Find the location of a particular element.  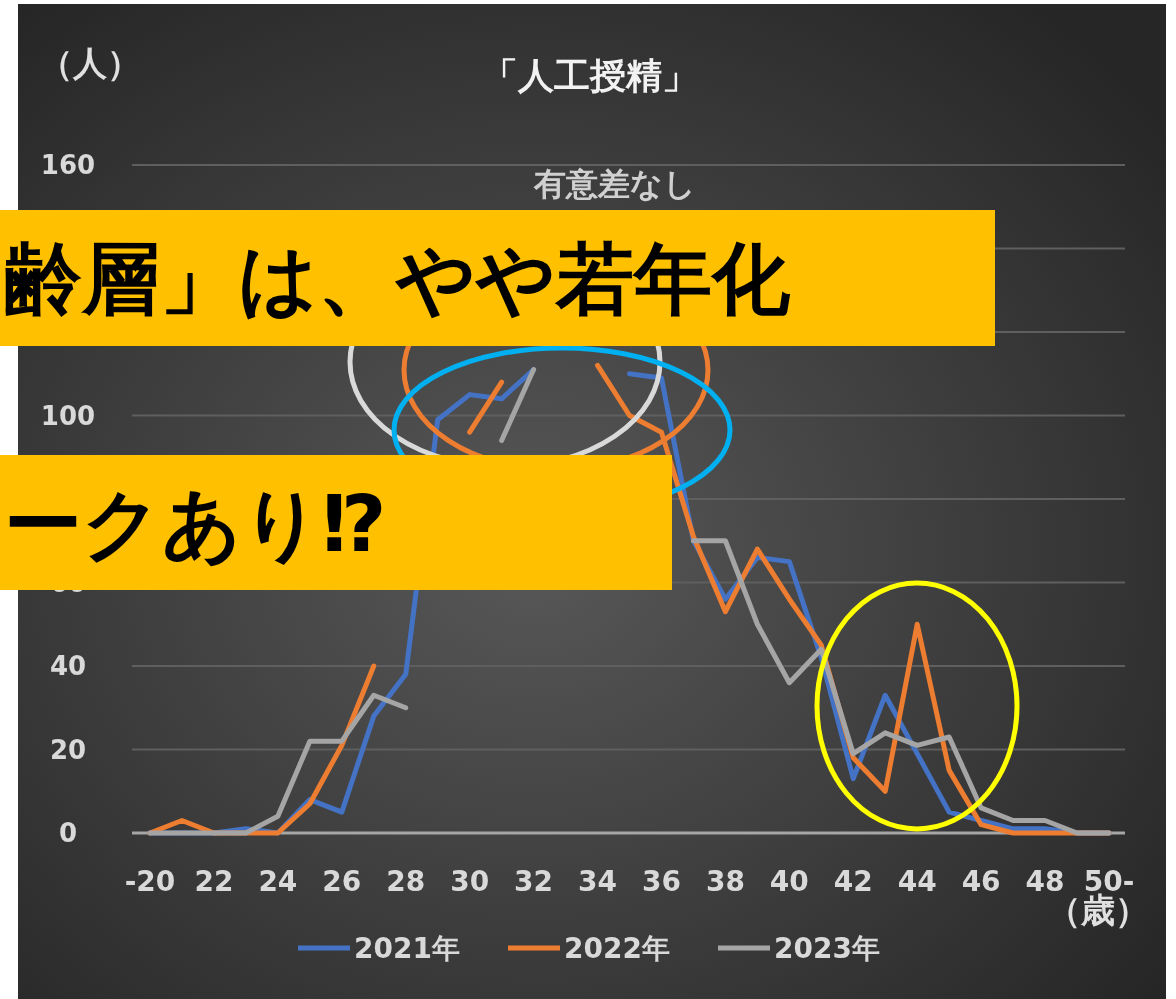

y-tick-label: 100 is located at coordinates (68, 415).